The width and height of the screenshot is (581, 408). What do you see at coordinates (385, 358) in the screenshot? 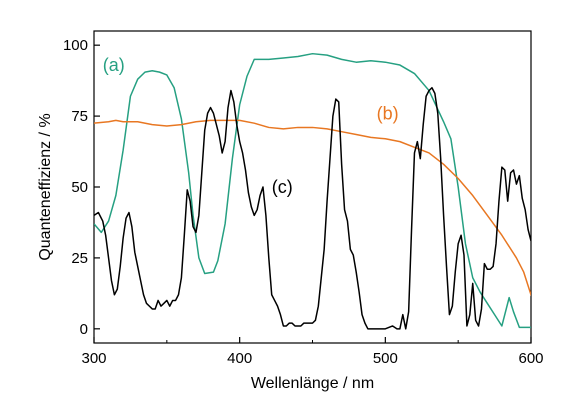
I see `x-tick-label-2: 500` at bounding box center [385, 358].